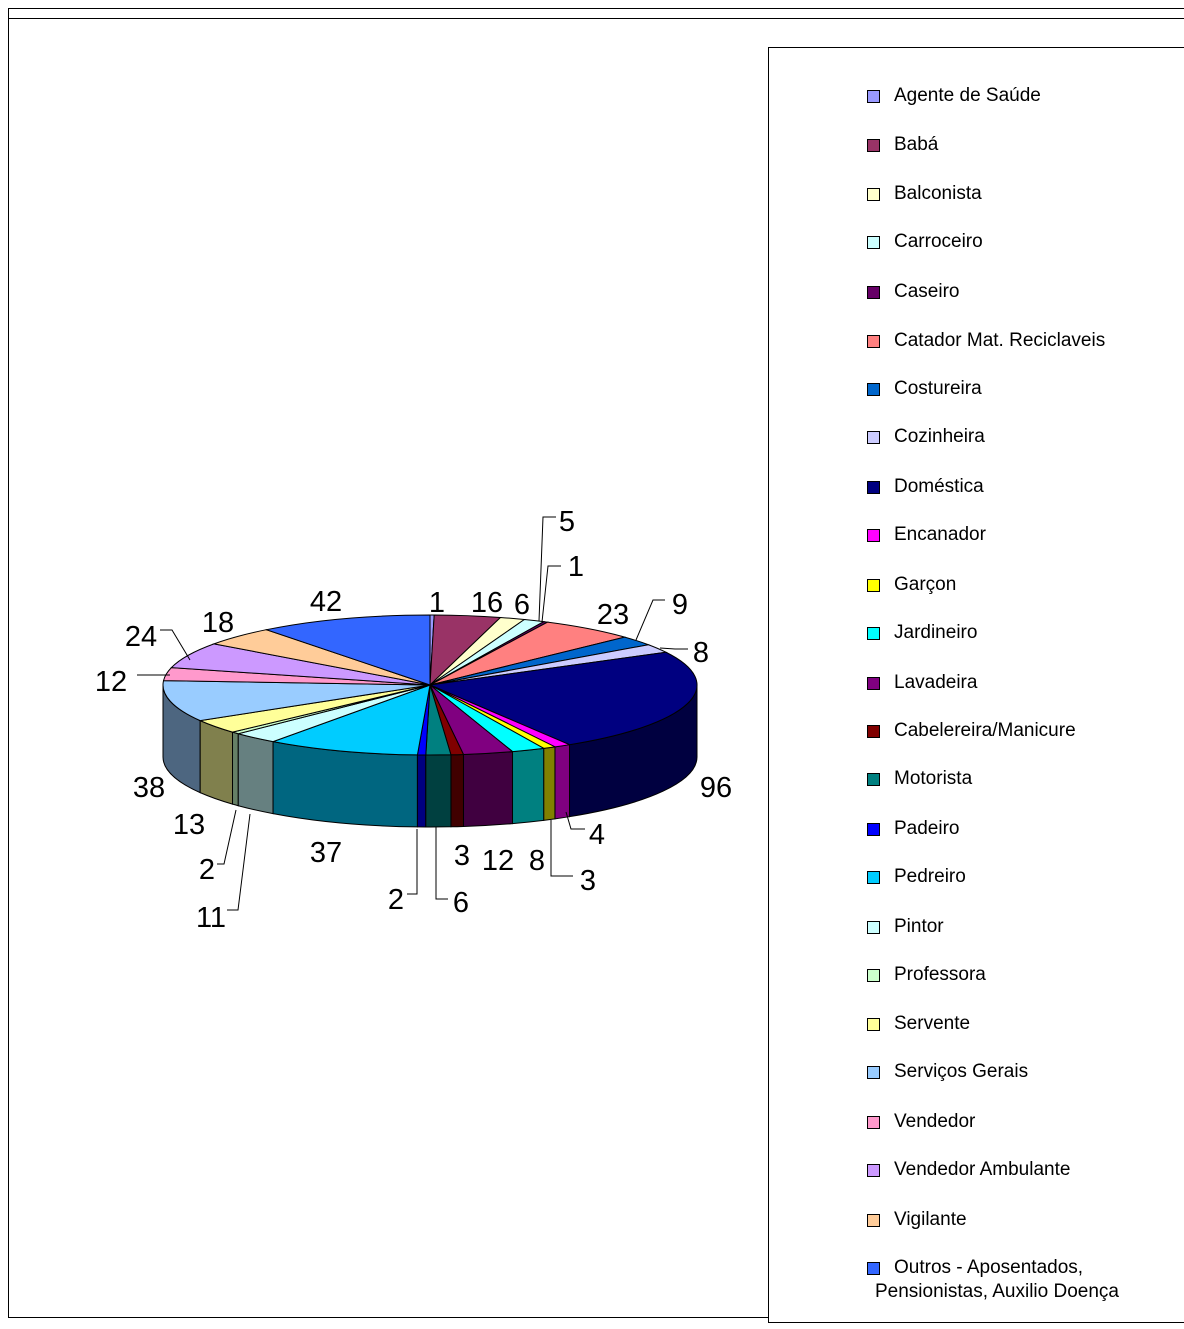 This screenshot has width=1184, height=1329. What do you see at coordinates (175, 645) in the screenshot?
I see `leader-line-vendedor-ambulante` at bounding box center [175, 645].